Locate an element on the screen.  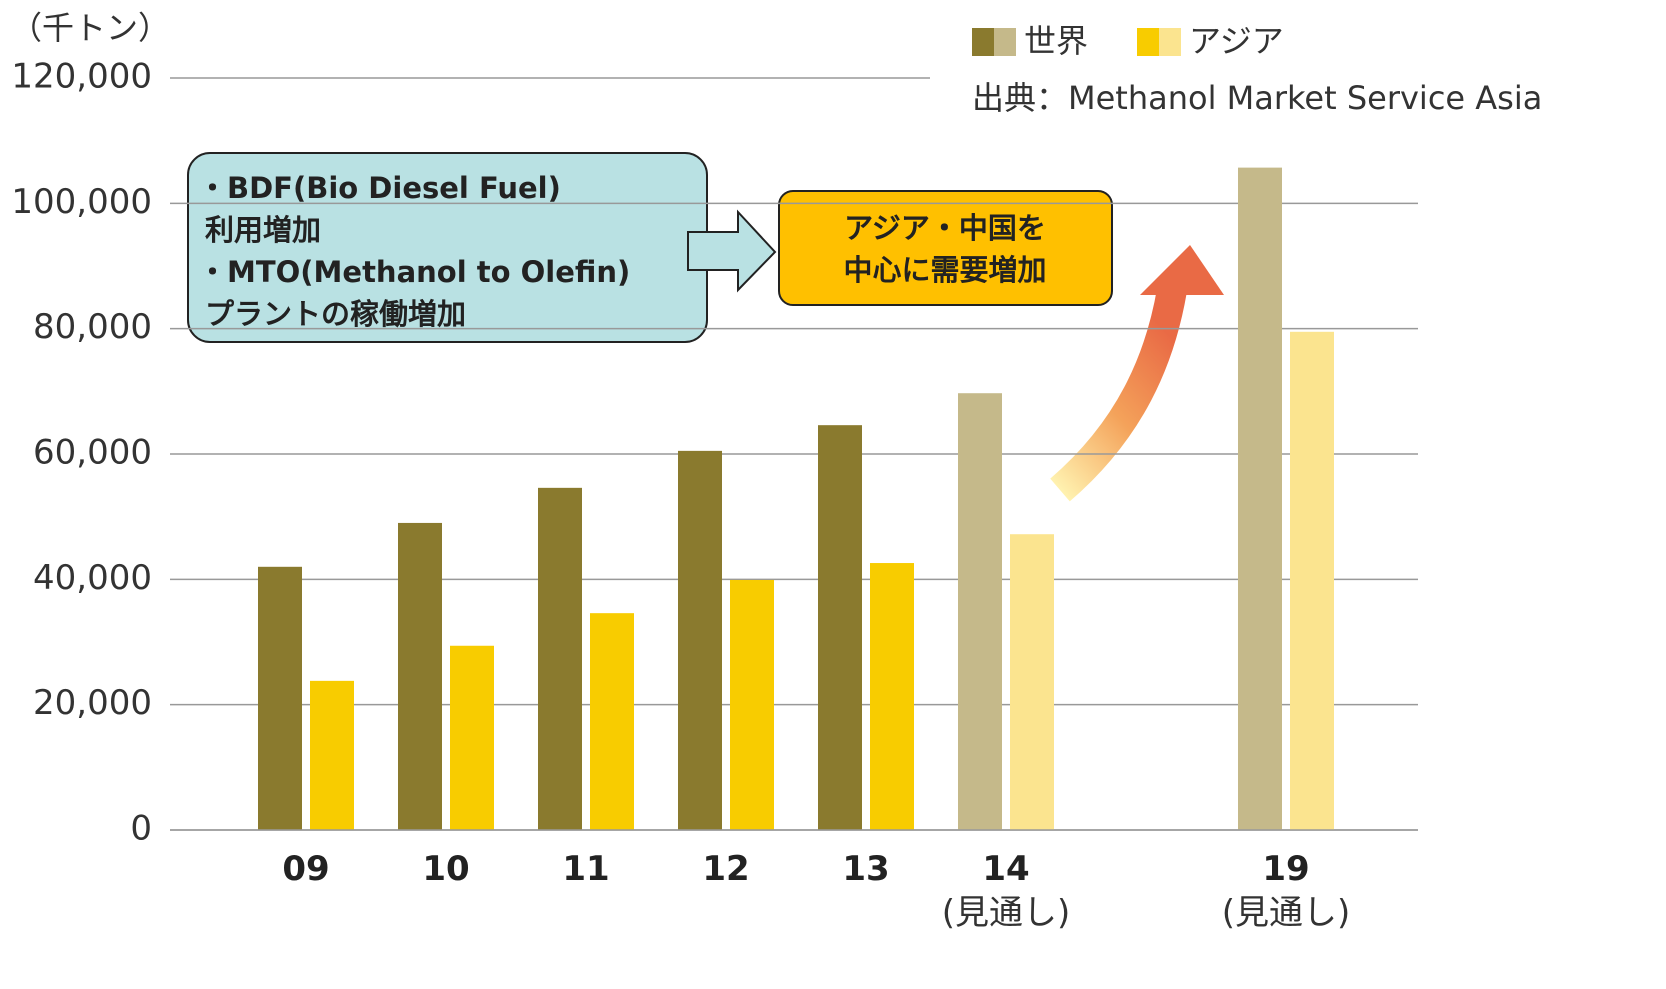
y-tick-label: 20,000 is located at coordinates (92, 703).